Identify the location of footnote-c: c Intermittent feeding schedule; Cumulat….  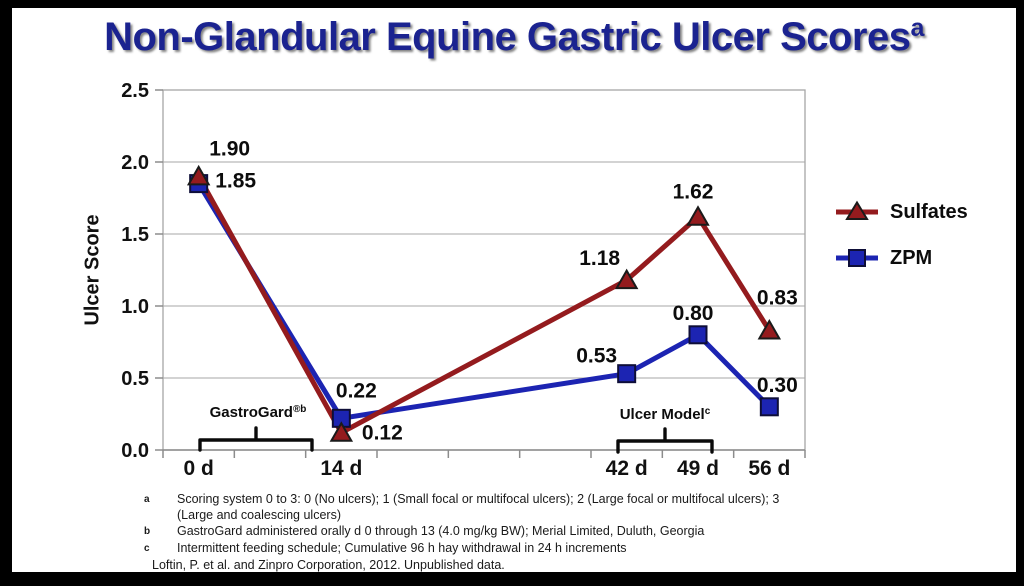
(472, 548).